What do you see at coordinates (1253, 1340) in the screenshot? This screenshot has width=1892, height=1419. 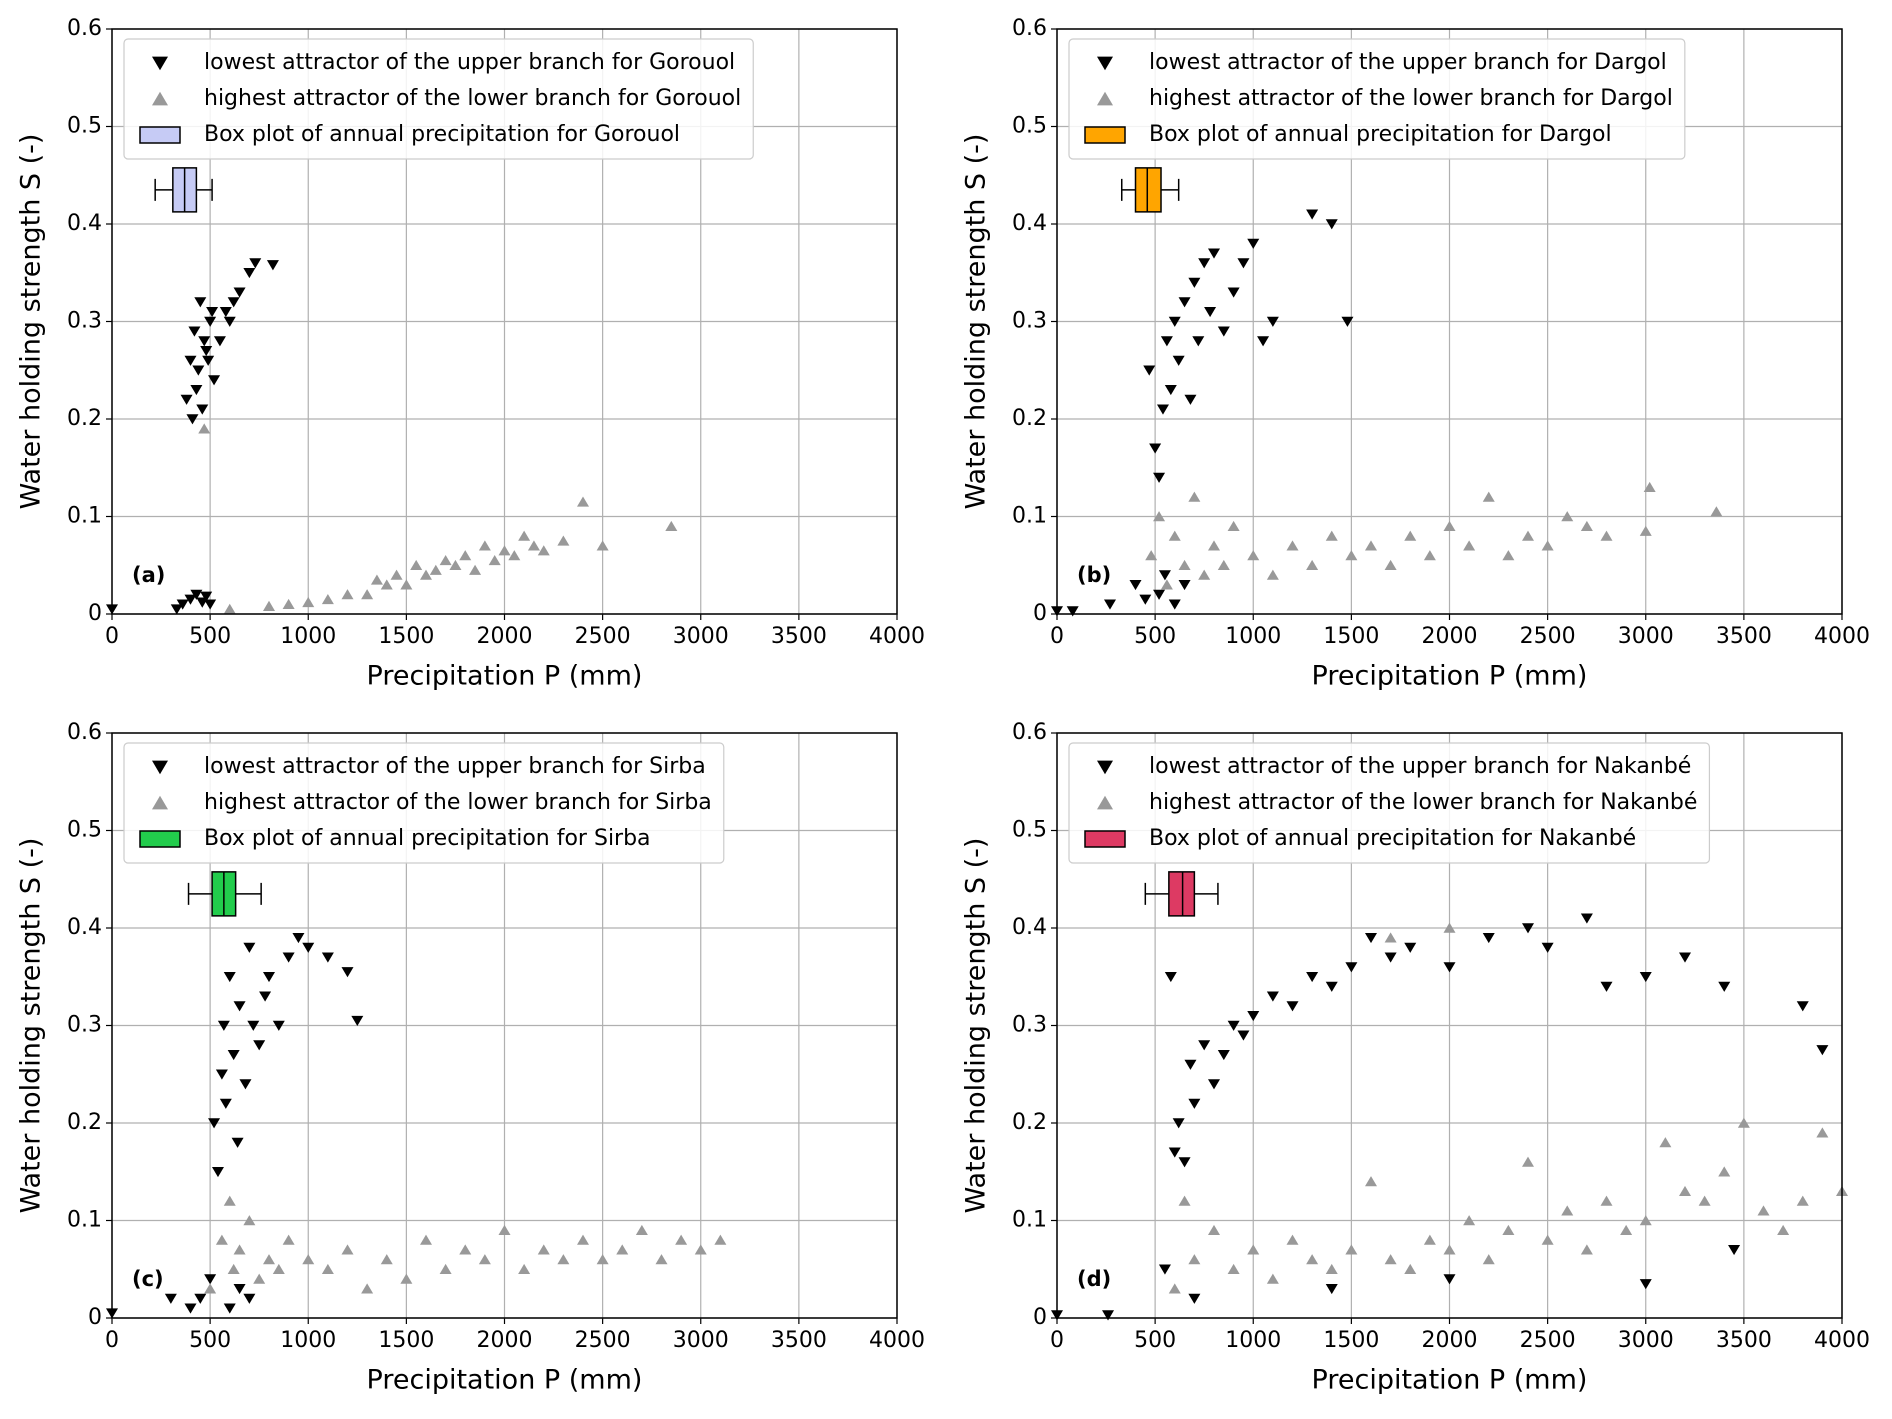 I see `x-tick-label: 1000` at bounding box center [1253, 1340].